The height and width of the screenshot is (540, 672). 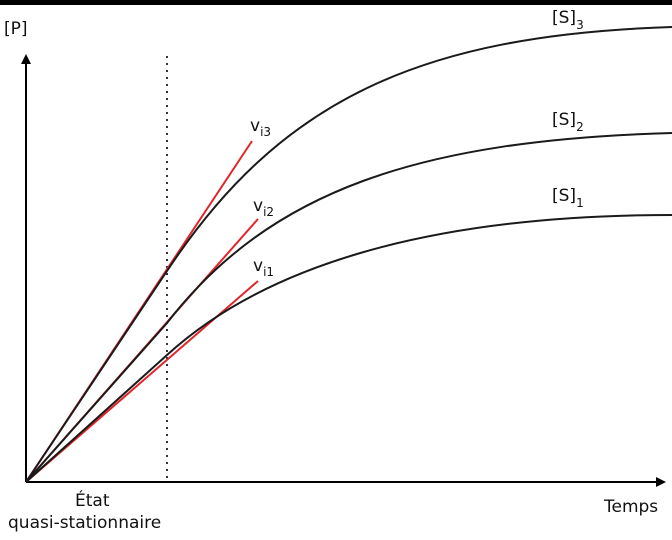 I want to click on tangent-label-vi3: vi3, so click(x=260, y=127).